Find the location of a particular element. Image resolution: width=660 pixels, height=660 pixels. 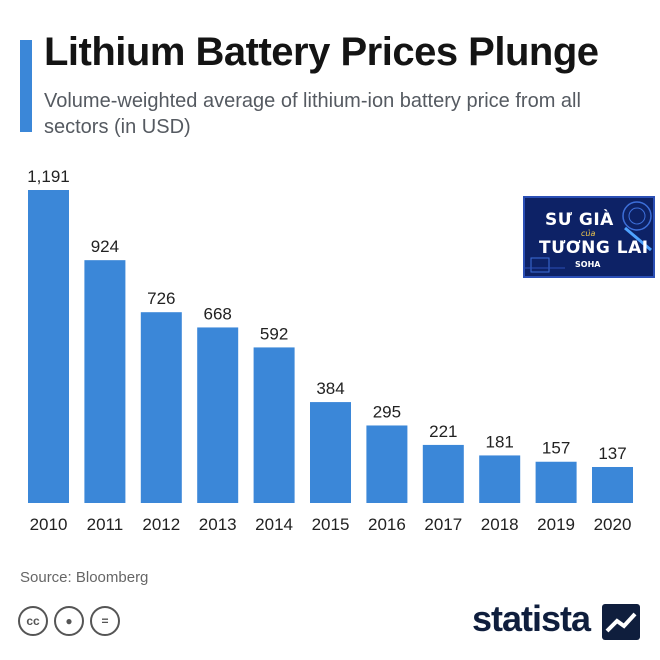

statista-logo-text: statista is located at coordinates (531, 618).